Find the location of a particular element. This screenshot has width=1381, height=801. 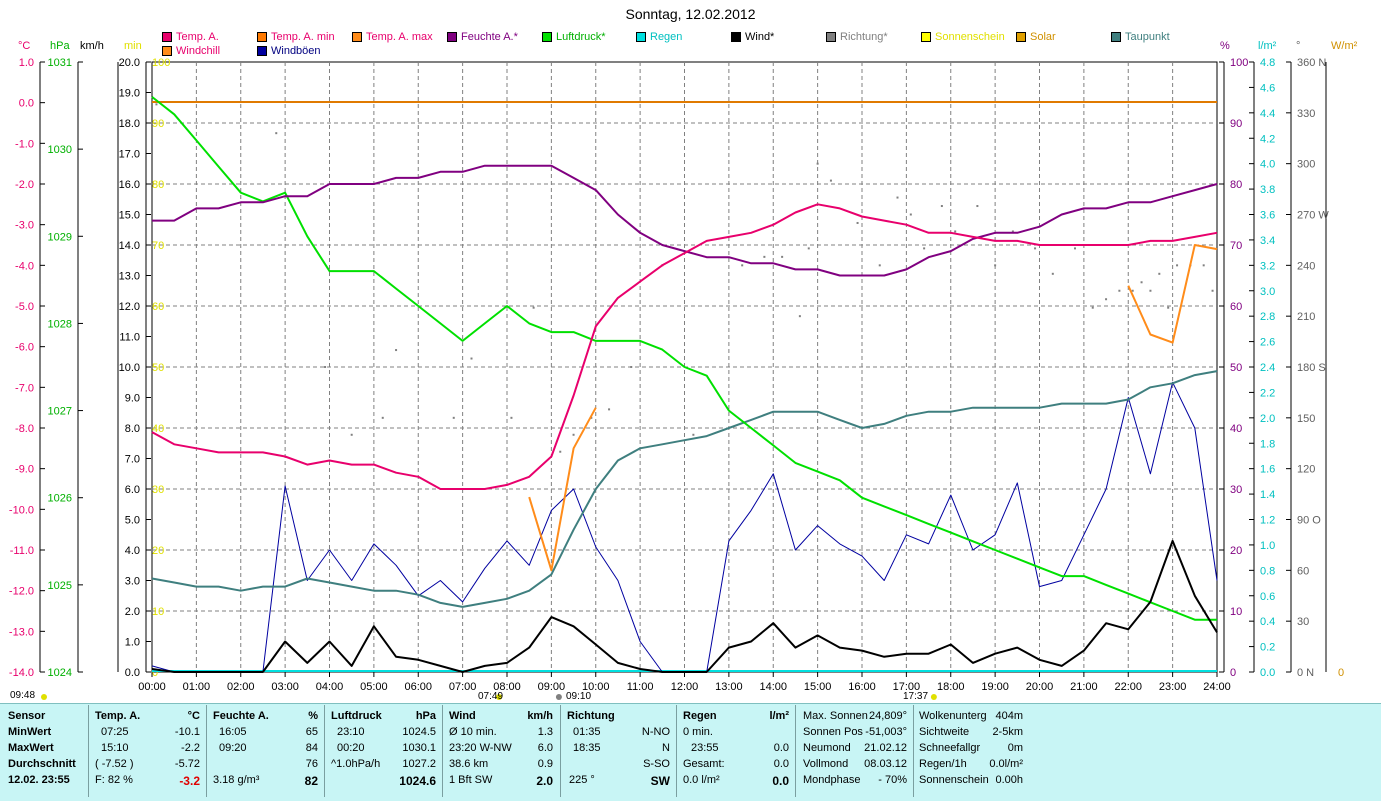

kmh-axis-tick-label: 10.0 is located at coordinates (129, 368).